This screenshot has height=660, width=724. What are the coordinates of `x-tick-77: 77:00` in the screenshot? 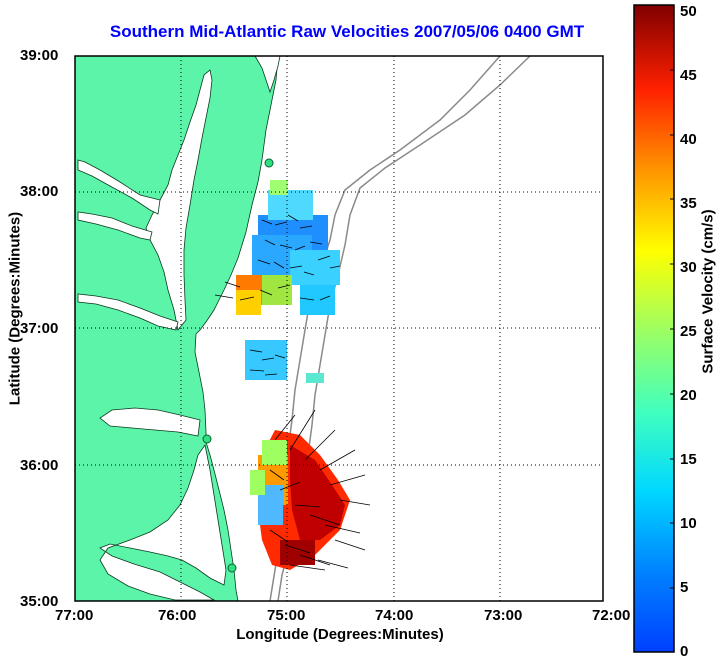 It's located at (74, 615).